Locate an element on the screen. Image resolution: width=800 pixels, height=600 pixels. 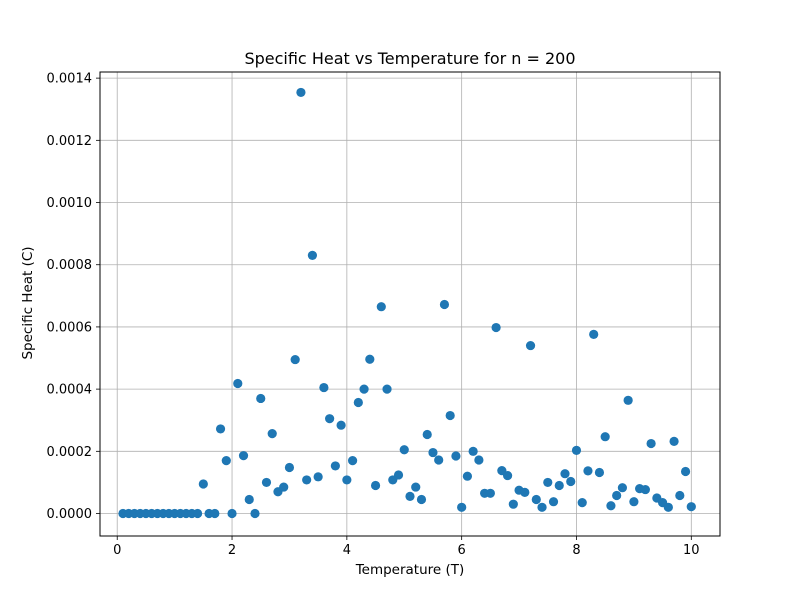
y-tick-label: 0.0000 is located at coordinates (70, 514).